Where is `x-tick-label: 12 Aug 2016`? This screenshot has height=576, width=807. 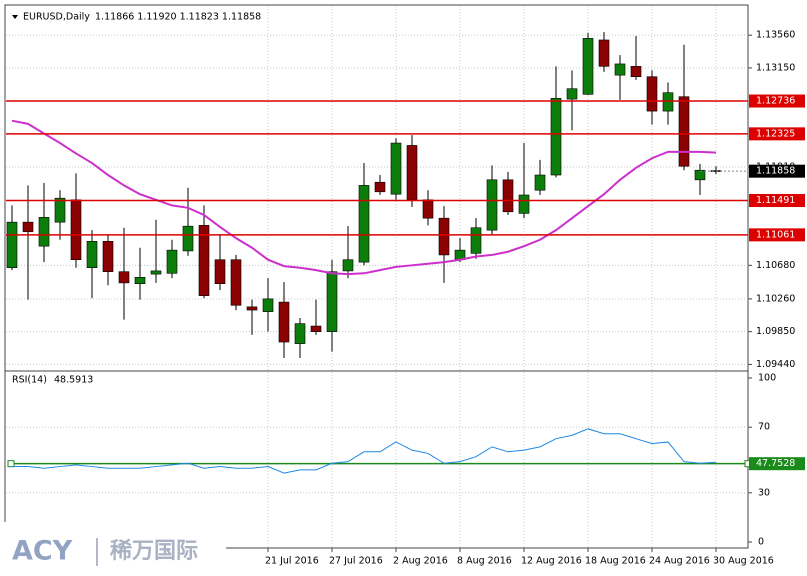
x-tick-label: 12 Aug 2016 is located at coordinates (551, 561).